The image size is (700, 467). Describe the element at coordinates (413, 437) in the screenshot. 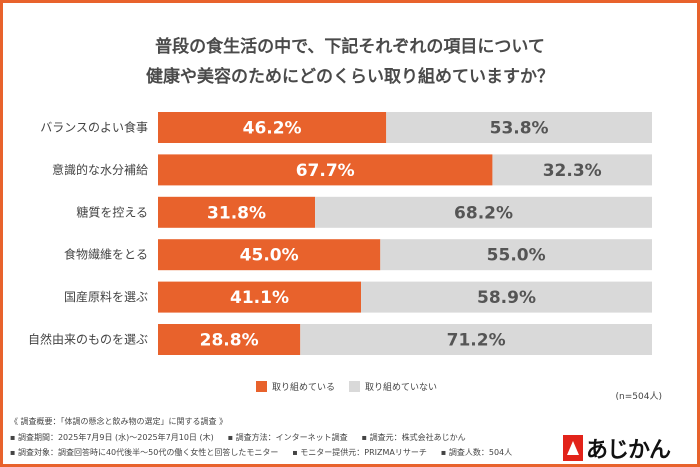

I see `note-source: ▪ 調査元：株式会社あじかん` at that location.